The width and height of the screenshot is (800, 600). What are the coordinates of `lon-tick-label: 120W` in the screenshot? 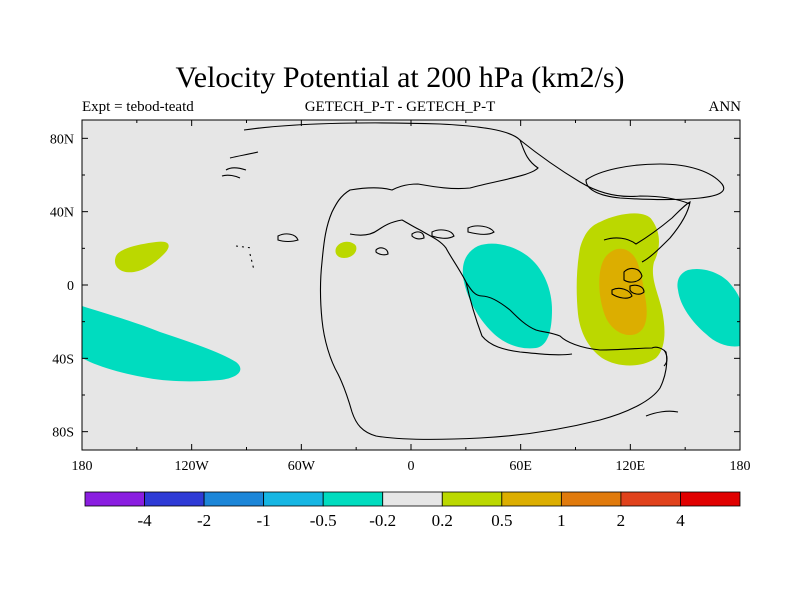 It's located at (192, 466).